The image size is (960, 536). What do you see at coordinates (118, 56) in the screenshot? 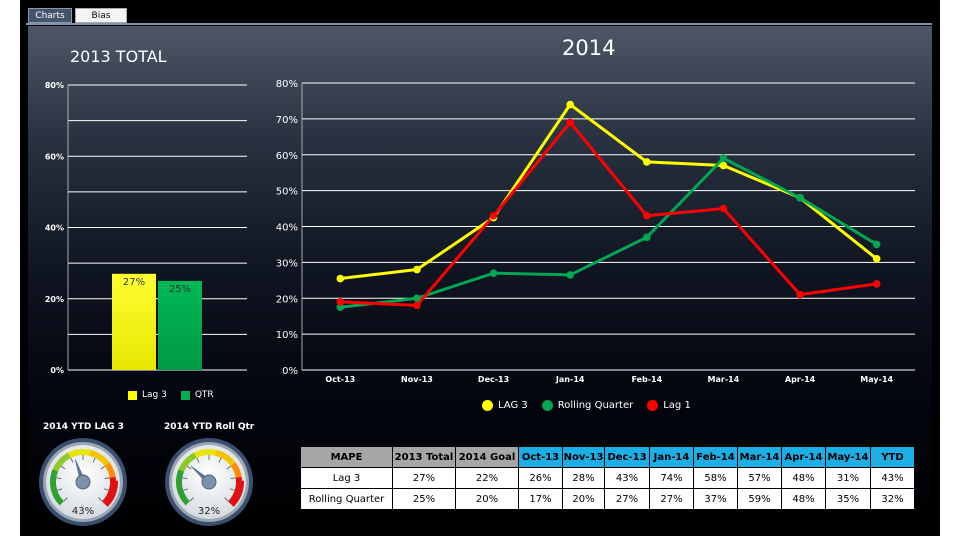
I see `bar-chart-title: 2013 TOTAL` at bounding box center [118, 56].